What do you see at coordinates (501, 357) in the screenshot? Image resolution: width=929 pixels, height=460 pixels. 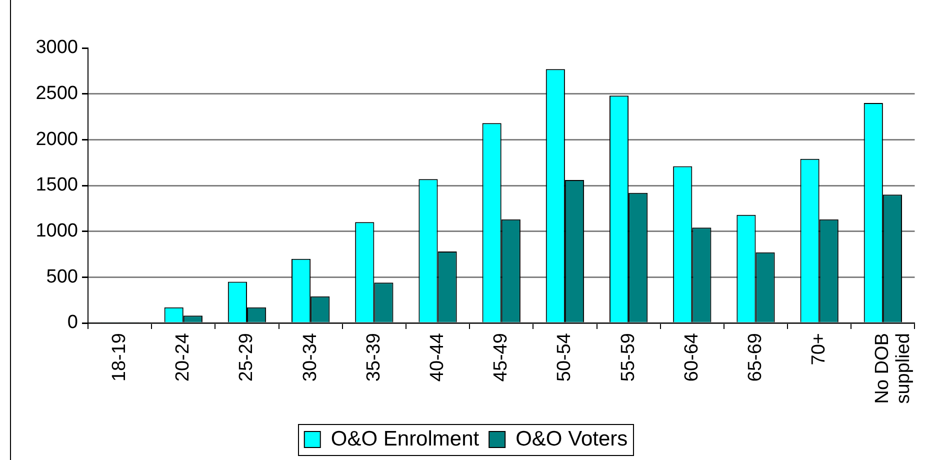 I see `x-tick-label: 45-49` at bounding box center [501, 357].